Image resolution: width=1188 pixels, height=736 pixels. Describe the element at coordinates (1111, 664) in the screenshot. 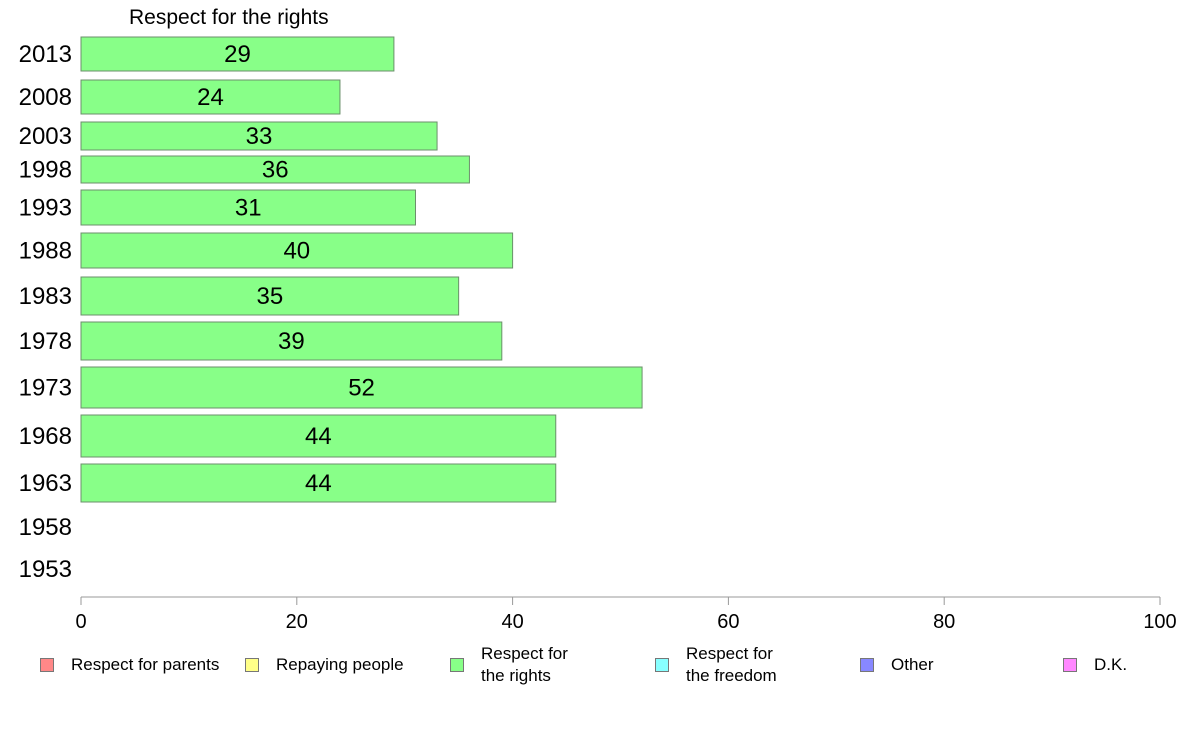

I see `legend-label: D.K.` at that location.